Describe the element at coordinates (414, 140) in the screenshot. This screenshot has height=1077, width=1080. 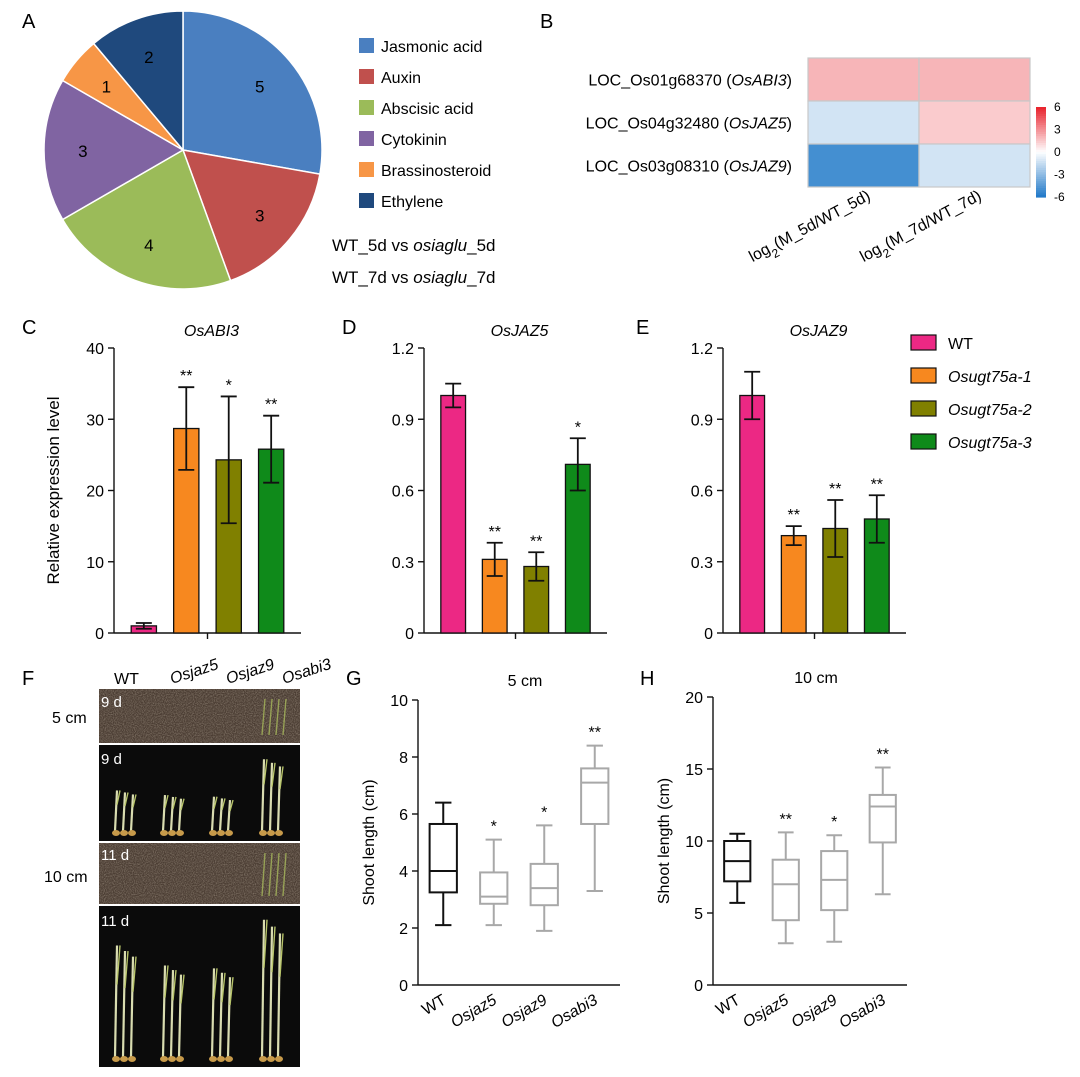
I see `pie-legend-label-3: Cytokinin` at that location.